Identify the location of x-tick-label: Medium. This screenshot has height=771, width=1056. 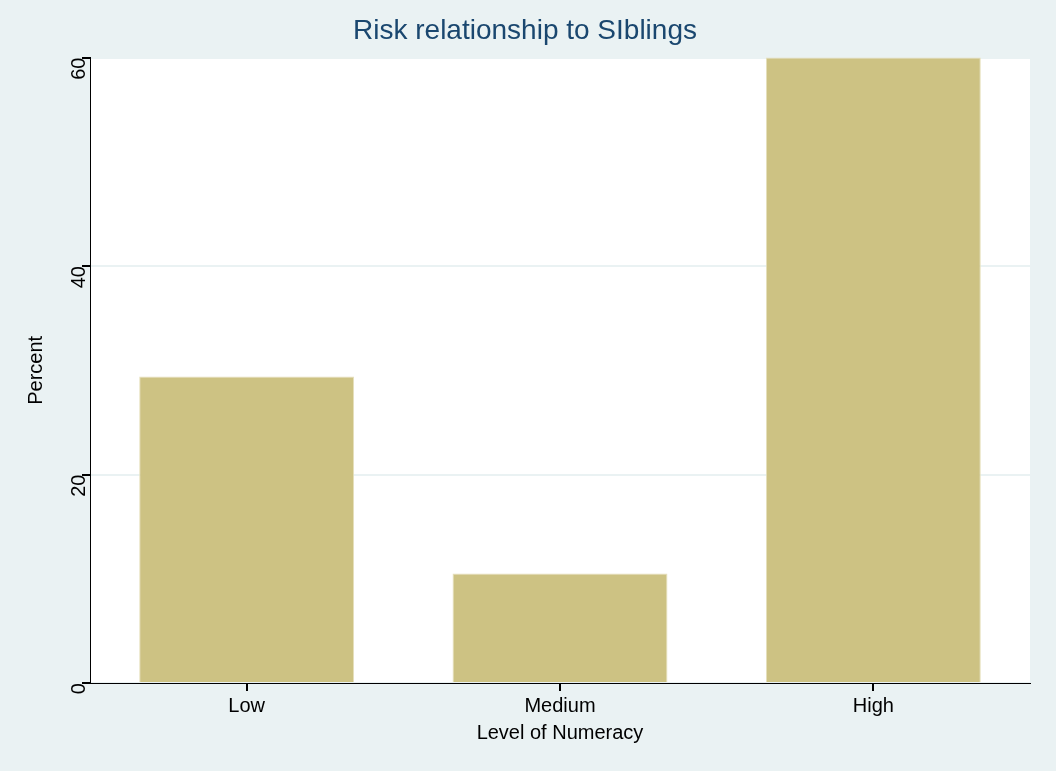
(560, 704).